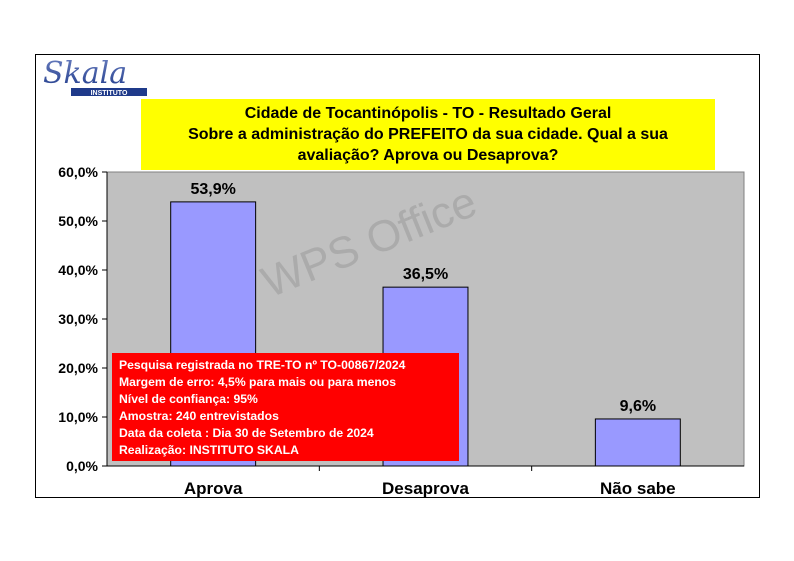 This screenshot has width=794, height=561. I want to click on y-tick-label: 40,0%, so click(78, 270).